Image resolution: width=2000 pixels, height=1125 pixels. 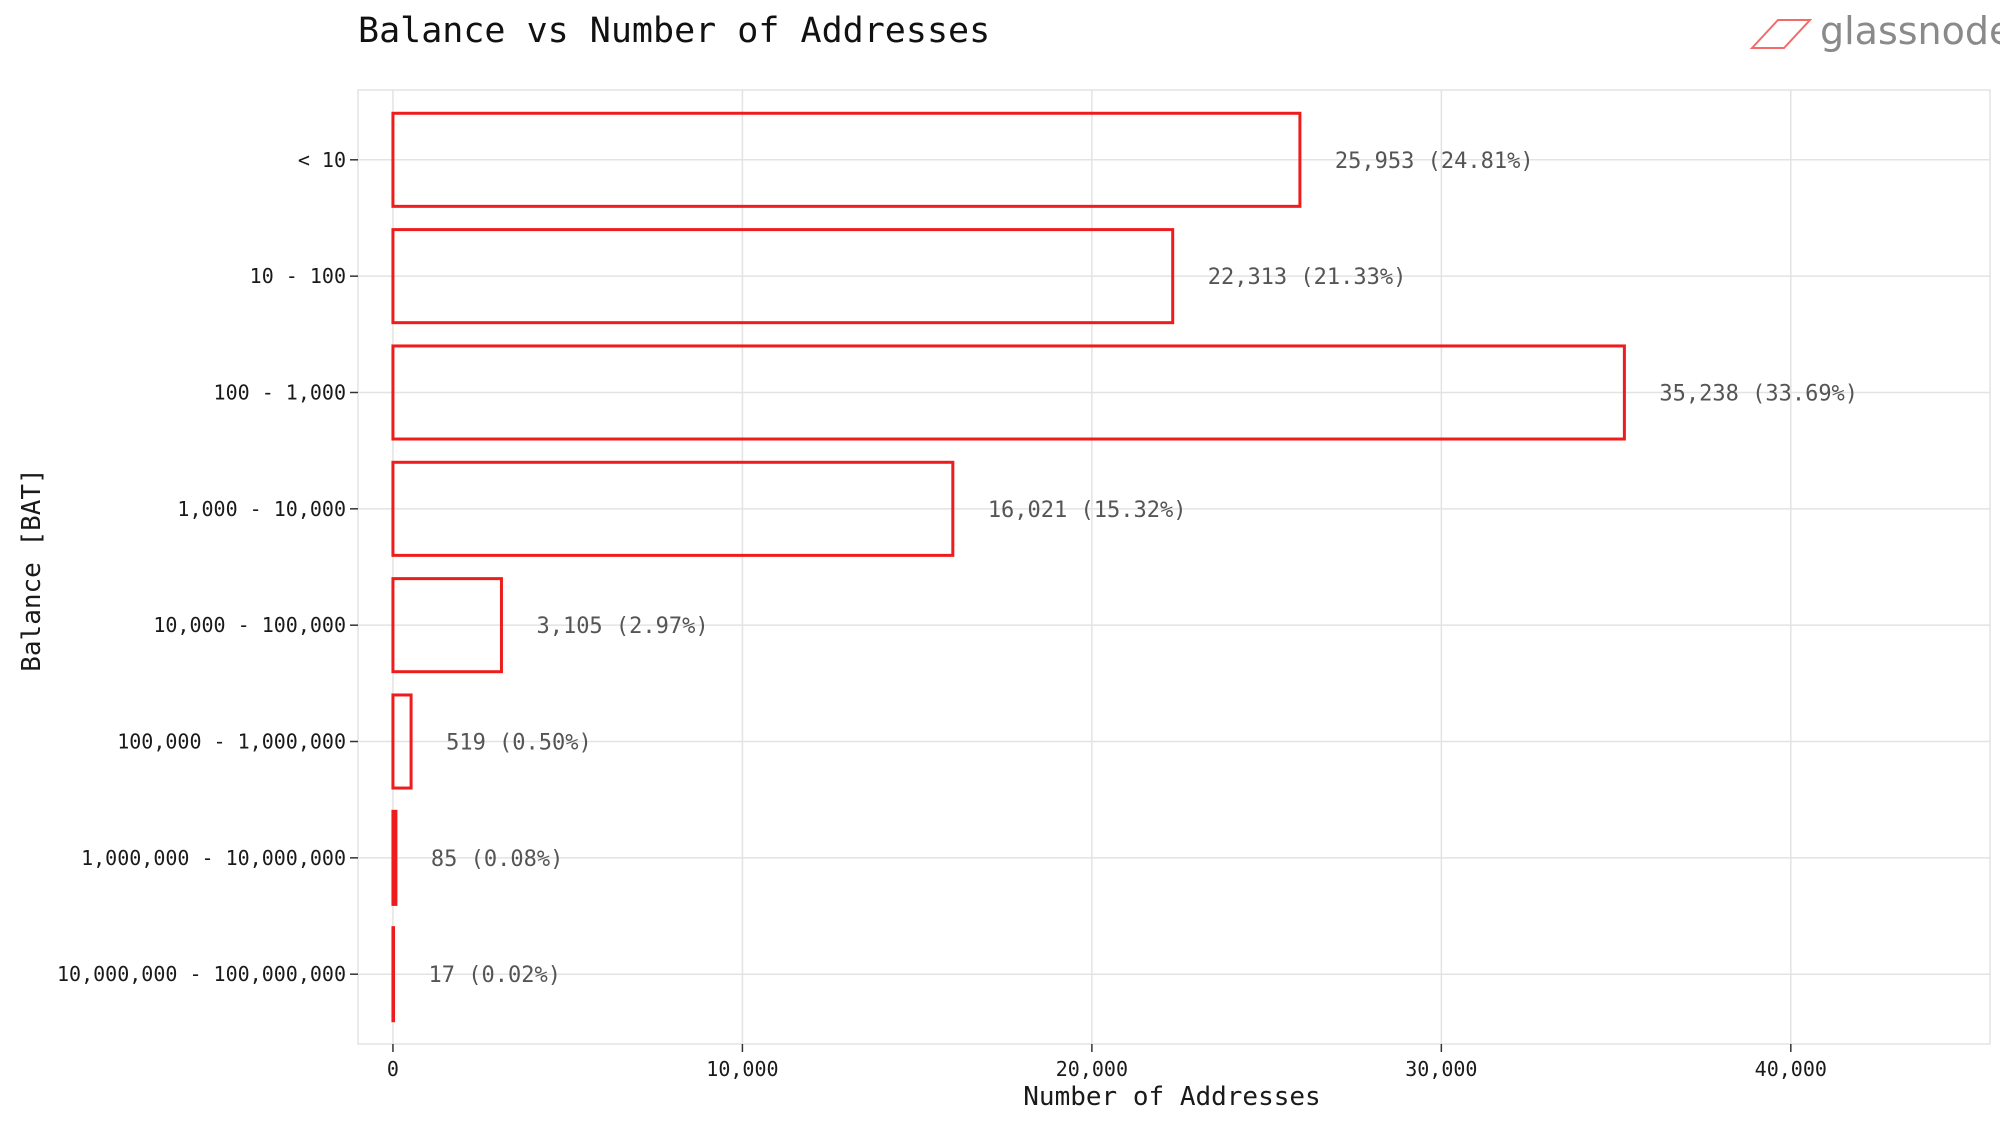 I want to click on x-tick-label: 30,000, so click(x=1441, y=1069).